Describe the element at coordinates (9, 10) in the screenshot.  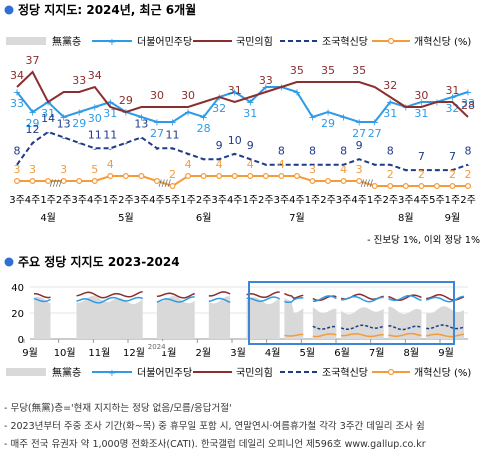
I see `title-dot-icon` at that location.